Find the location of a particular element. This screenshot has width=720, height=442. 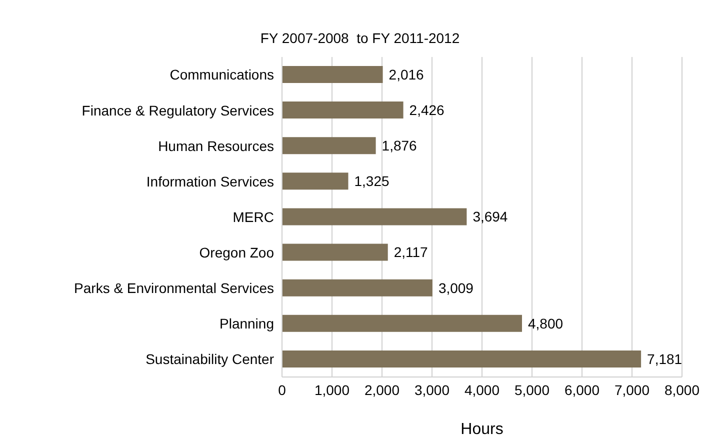

y-tick-label: Human Resources is located at coordinates (216, 146).